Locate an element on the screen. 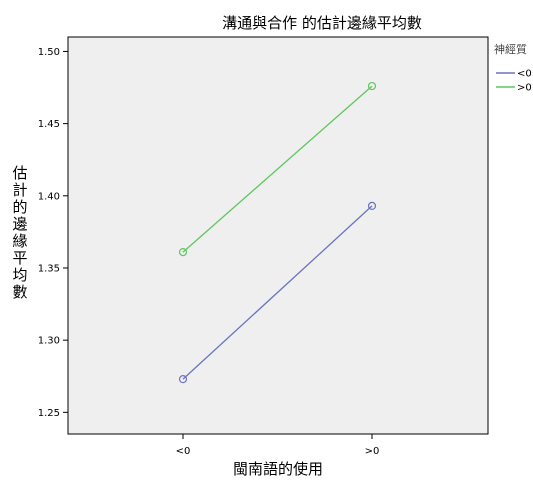 This screenshot has width=533, height=483. chart-title: 溝通與合作 的估計邊緣平均數 is located at coordinates (322, 23).